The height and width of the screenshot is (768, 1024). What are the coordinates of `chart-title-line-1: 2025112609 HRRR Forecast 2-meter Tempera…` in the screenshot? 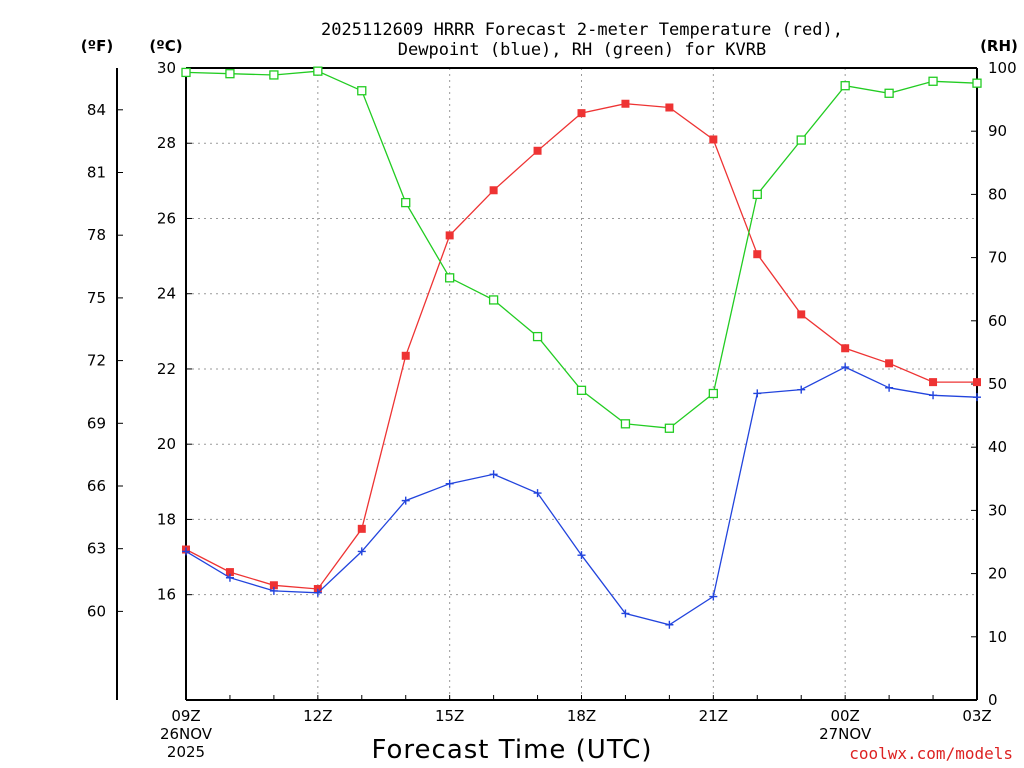 It's located at (582, 30).